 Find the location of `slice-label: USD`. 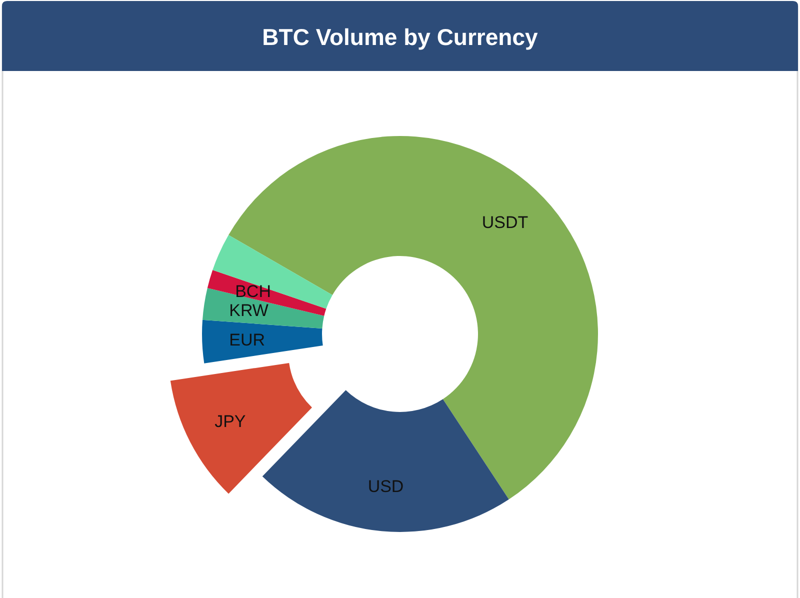

slice-label: USD is located at coordinates (386, 486).